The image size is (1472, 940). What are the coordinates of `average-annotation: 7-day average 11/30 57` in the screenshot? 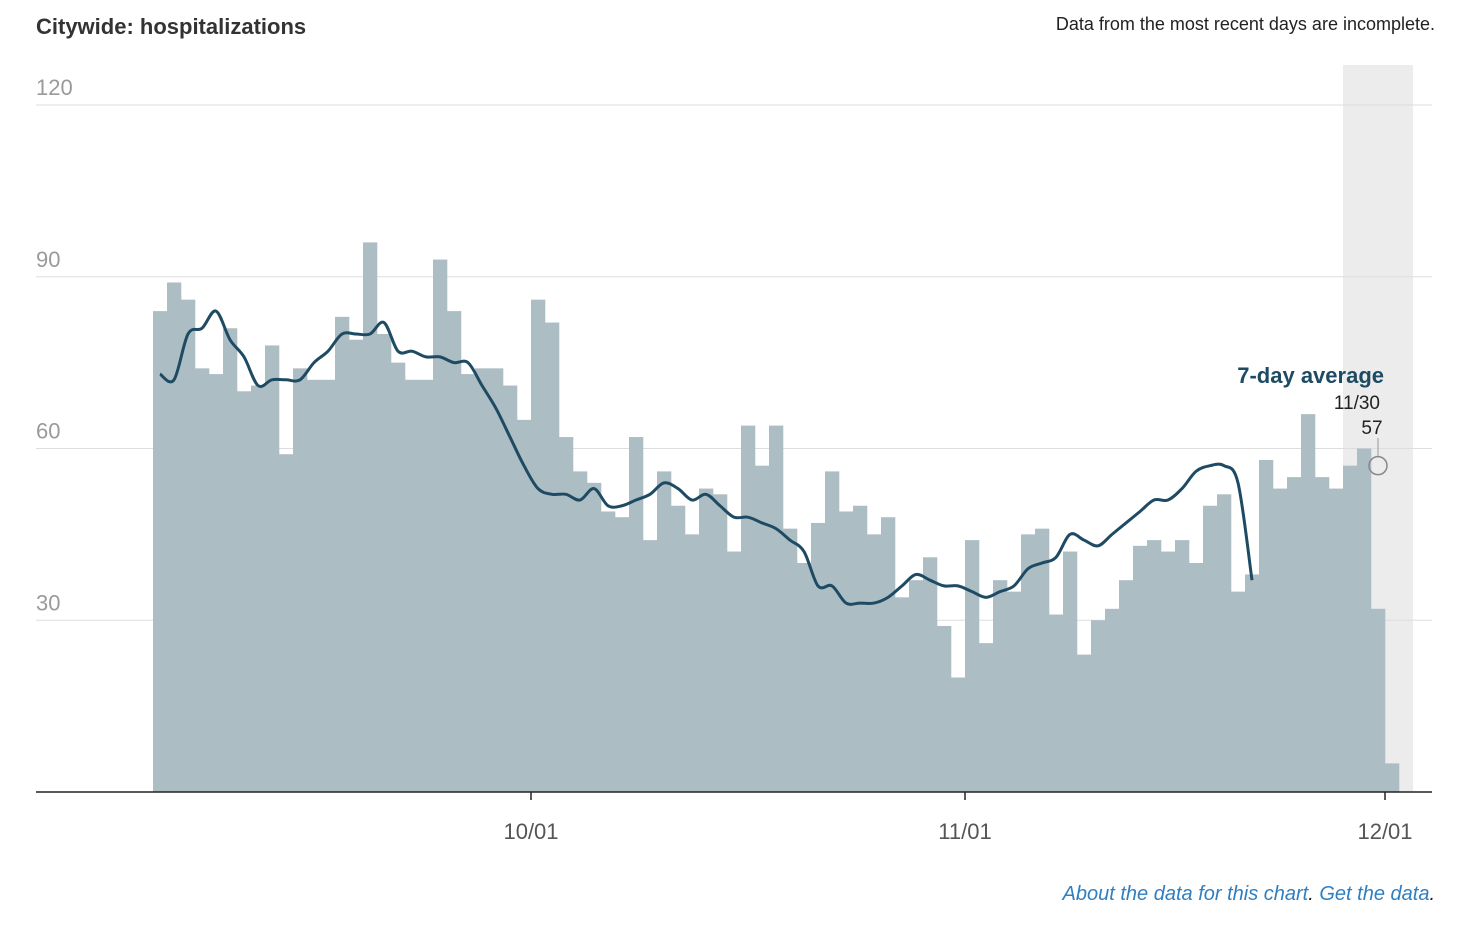 It's located at (1312, 419).